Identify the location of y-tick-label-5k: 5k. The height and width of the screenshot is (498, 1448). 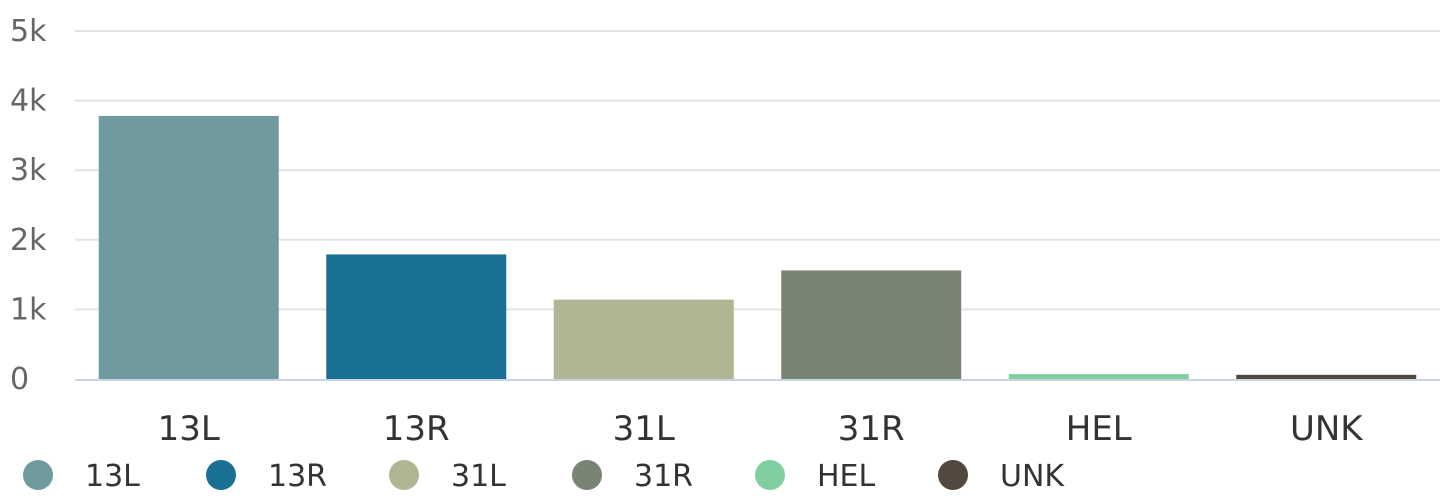
(28, 31).